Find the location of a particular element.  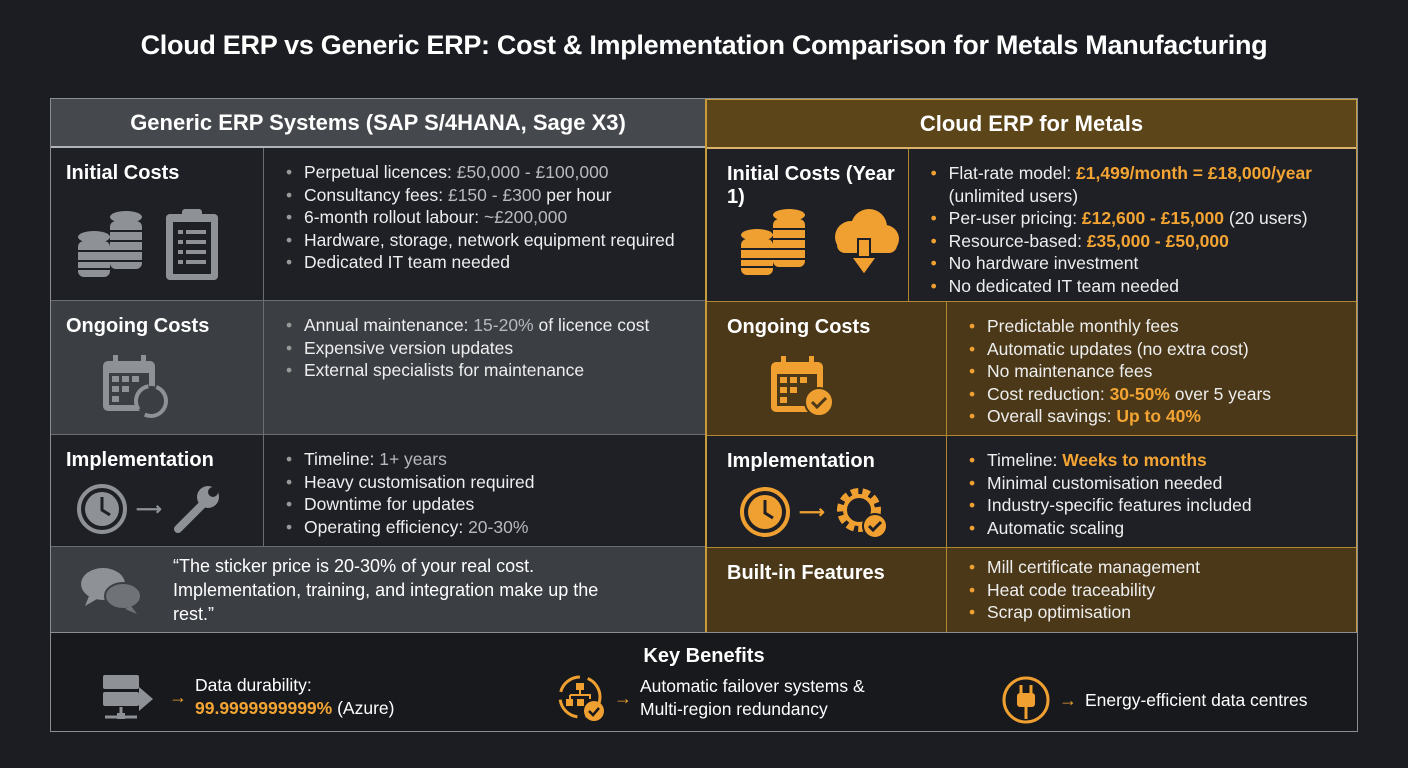

list-item: Perpetual licences: £50,000 - £100,000 is located at coordinates (480, 172).